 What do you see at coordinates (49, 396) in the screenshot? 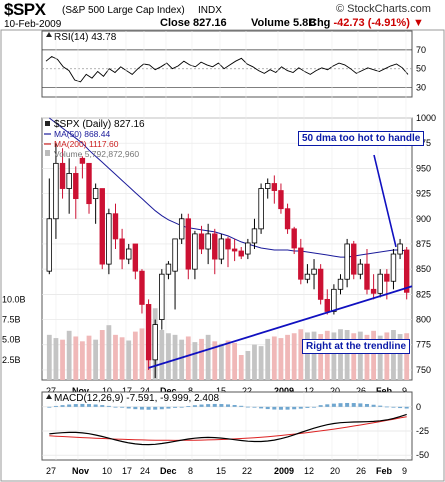
I see `triangle-icon` at bounding box center [49, 396].